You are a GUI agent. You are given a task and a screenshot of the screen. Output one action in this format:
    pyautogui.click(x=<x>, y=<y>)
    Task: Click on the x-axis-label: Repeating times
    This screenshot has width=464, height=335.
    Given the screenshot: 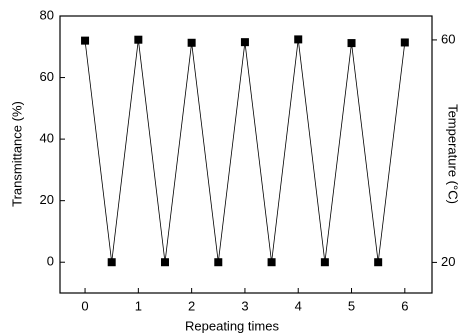 What is the action you would take?
    pyautogui.click(x=232, y=325)
    